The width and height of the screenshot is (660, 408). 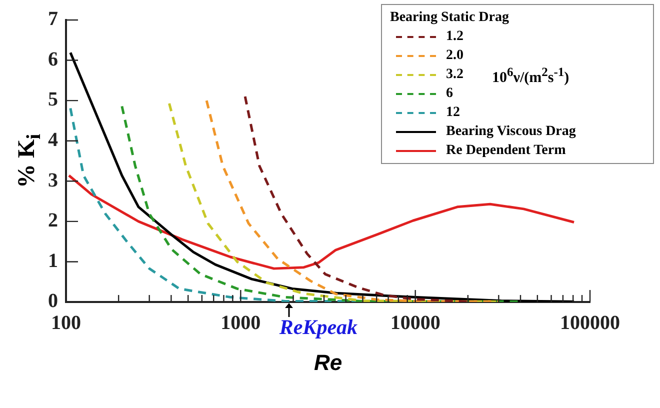 What do you see at coordinates (66, 323) in the screenshot?
I see `x-tick-label: 100` at bounding box center [66, 323].